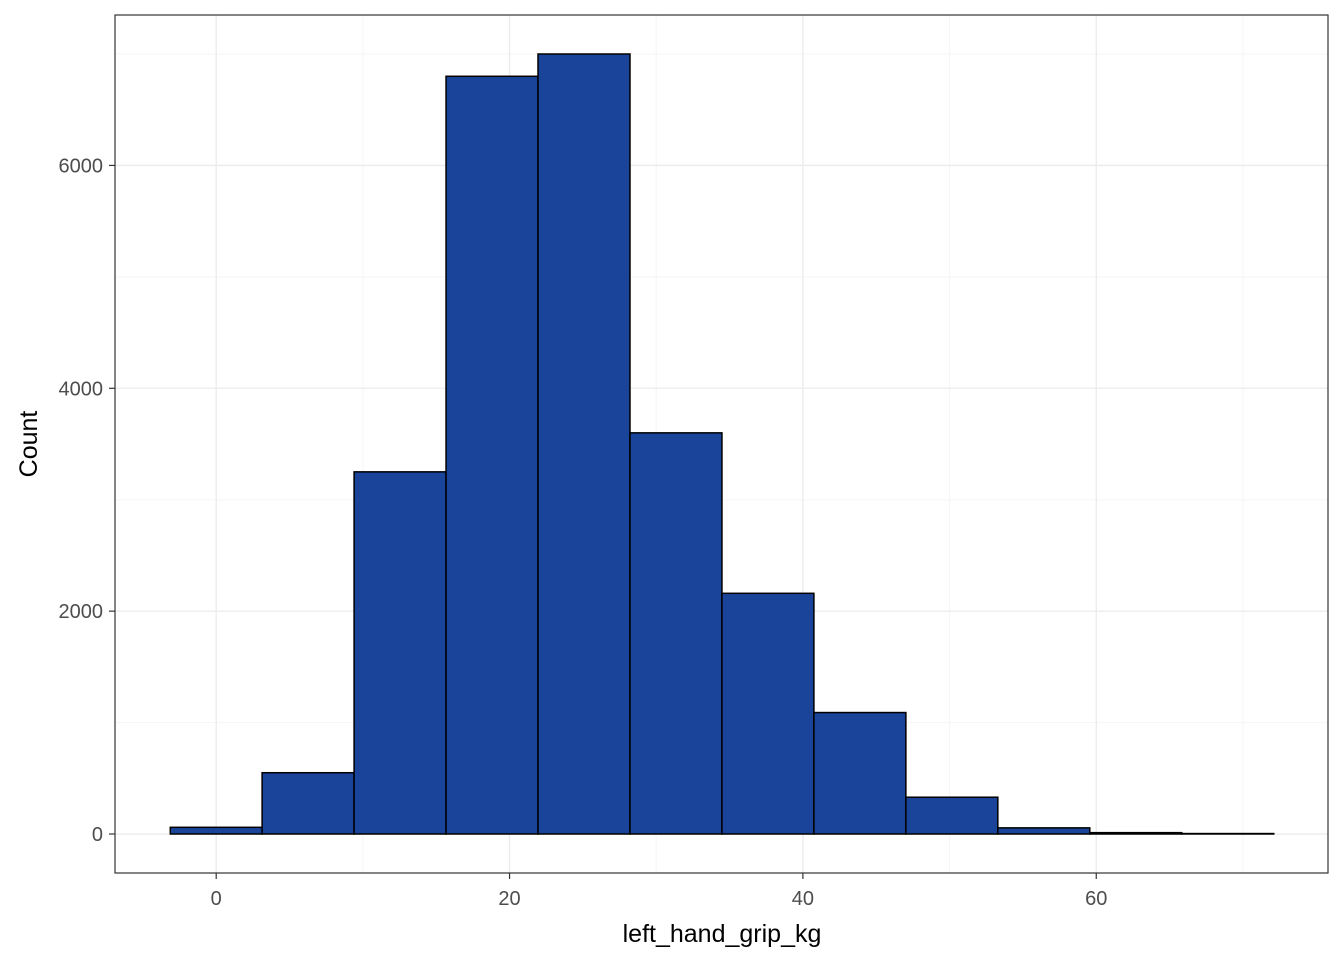 The width and height of the screenshot is (1344, 960). I want to click on y-tick-label: 6000, so click(81, 166).